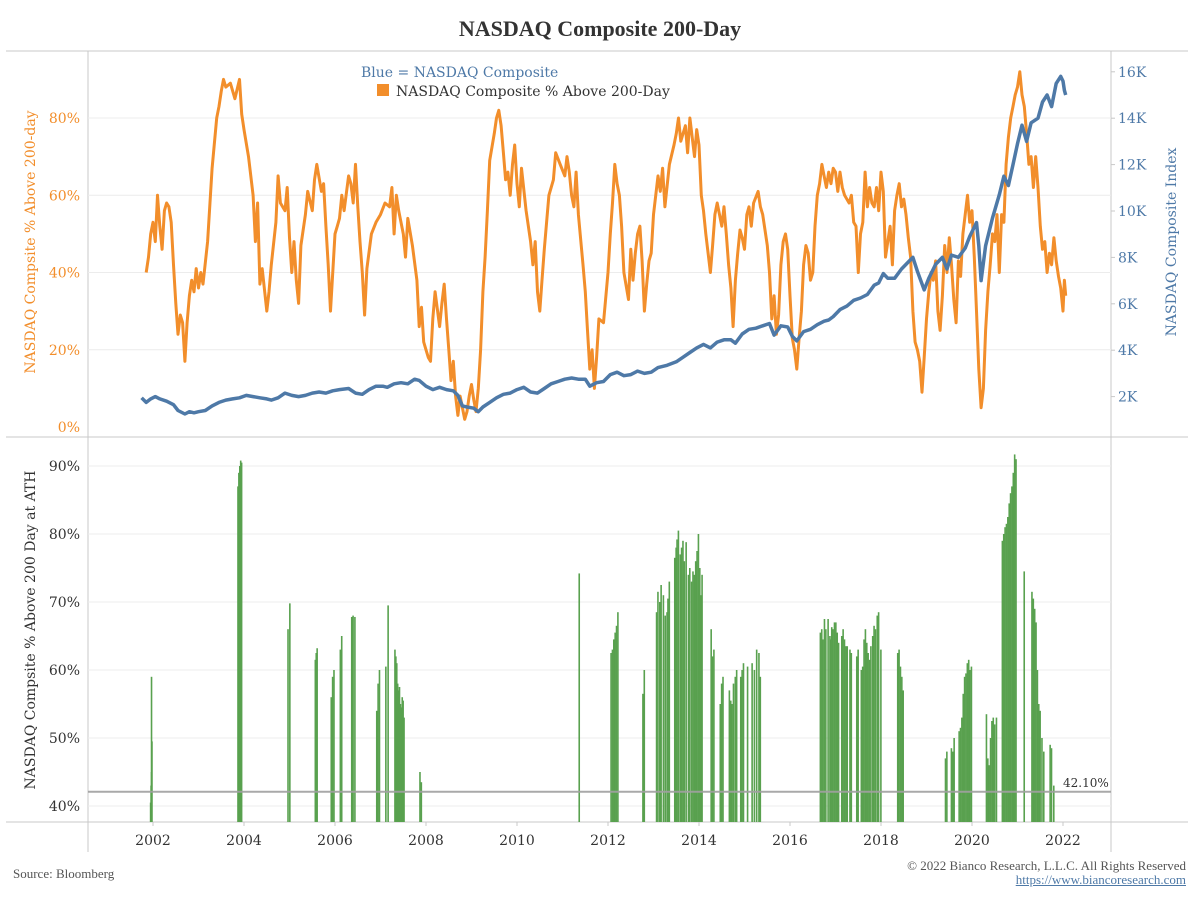  What do you see at coordinates (64, 807) in the screenshot?
I see `bottom-y-tick-label: 40%` at bounding box center [64, 807].